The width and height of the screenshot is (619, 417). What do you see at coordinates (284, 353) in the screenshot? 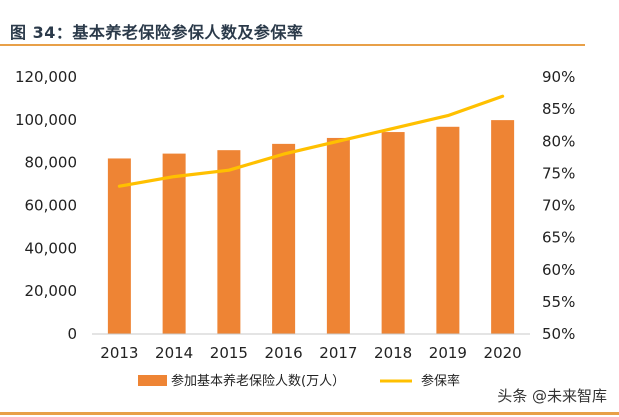
I see `x-tick-label: 2016` at bounding box center [284, 353].